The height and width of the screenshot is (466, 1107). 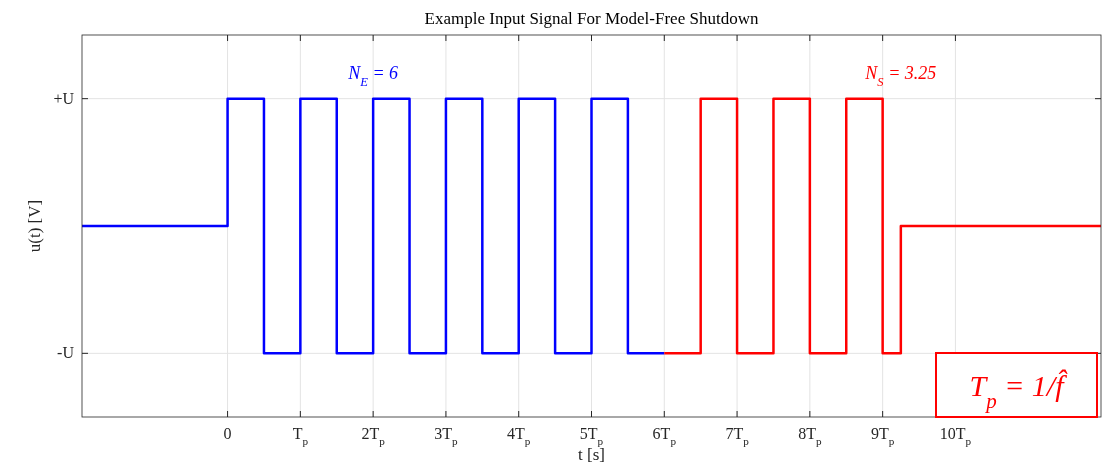 What do you see at coordinates (664, 436) in the screenshot?
I see `x-tick-label: 6T$_{p}$` at bounding box center [664, 436].